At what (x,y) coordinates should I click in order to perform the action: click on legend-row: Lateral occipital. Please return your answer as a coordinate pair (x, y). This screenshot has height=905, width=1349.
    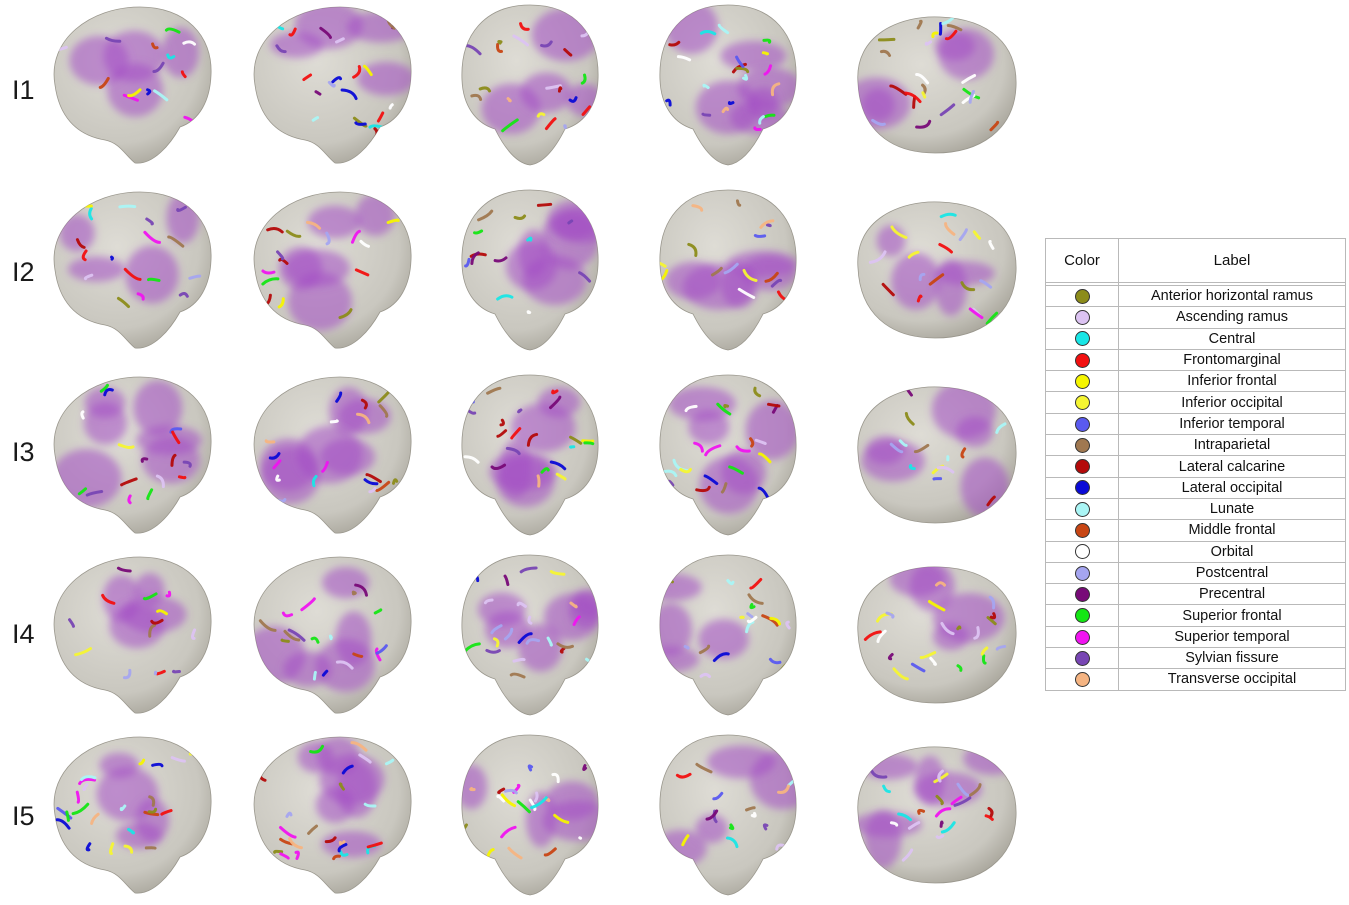
    Looking at the image, I should click on (1195, 487).